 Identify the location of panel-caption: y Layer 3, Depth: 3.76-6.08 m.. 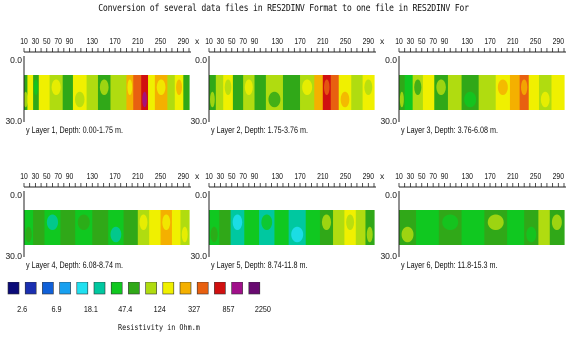
(449, 130).